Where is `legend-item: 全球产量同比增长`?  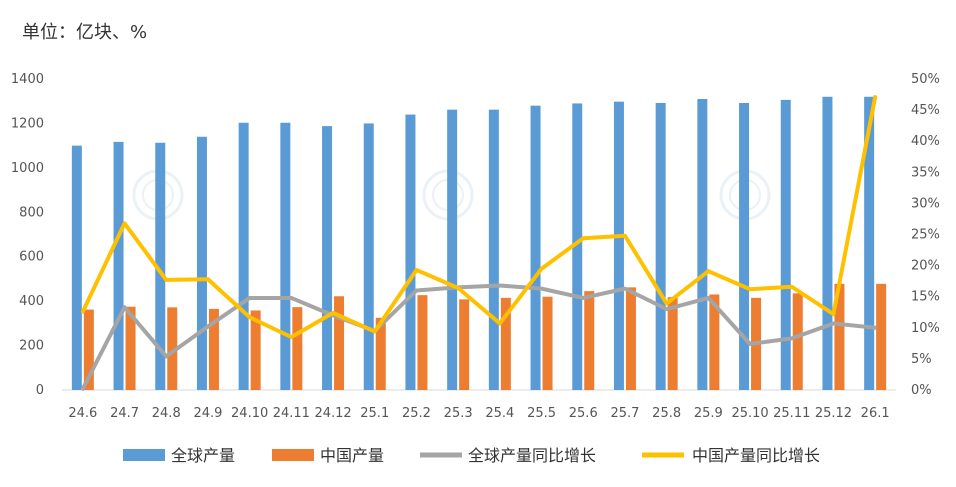 legend-item: 全球产量同比增长 is located at coordinates (508, 455).